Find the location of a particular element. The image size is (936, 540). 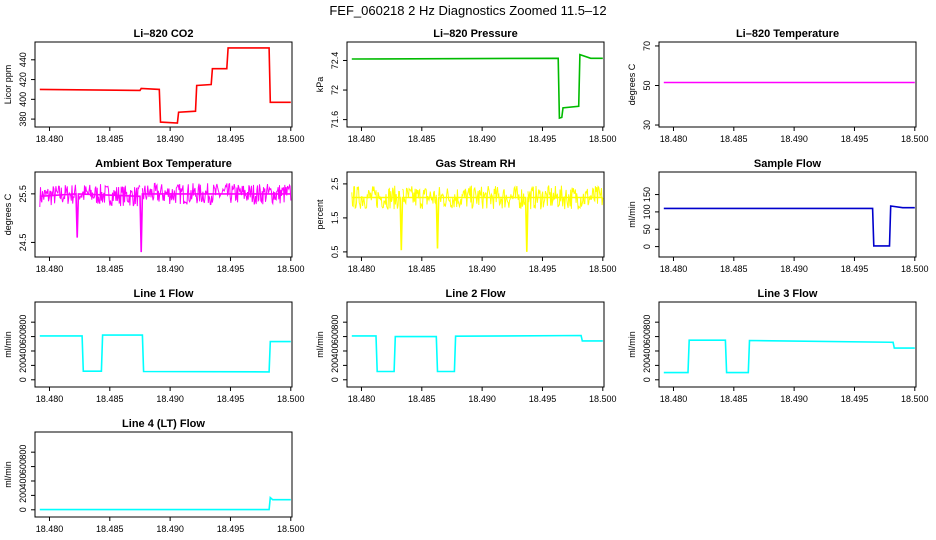

y-tick-label: 1.5 is located at coordinates (335, 218).